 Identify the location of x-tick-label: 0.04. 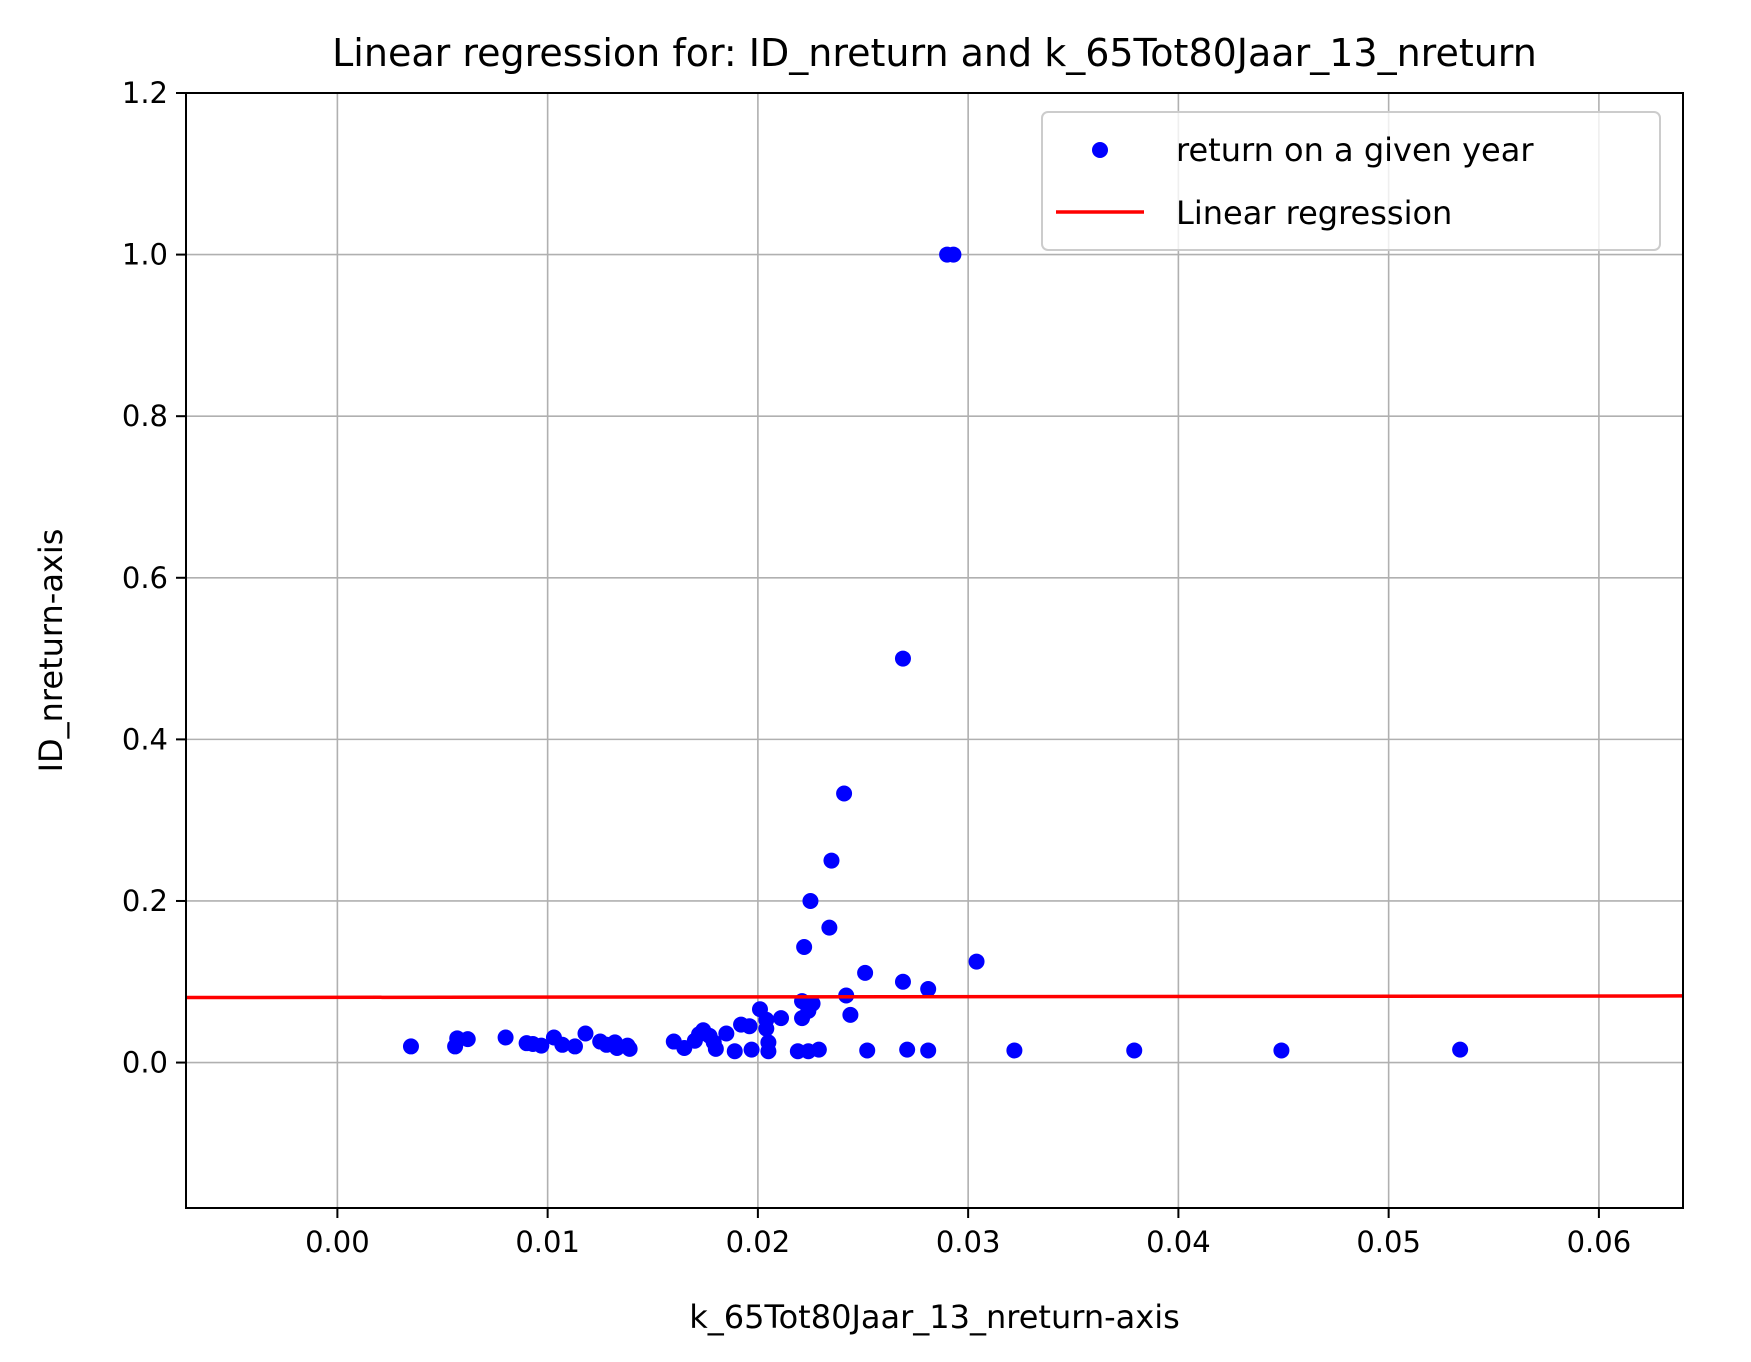
(1178, 1242).